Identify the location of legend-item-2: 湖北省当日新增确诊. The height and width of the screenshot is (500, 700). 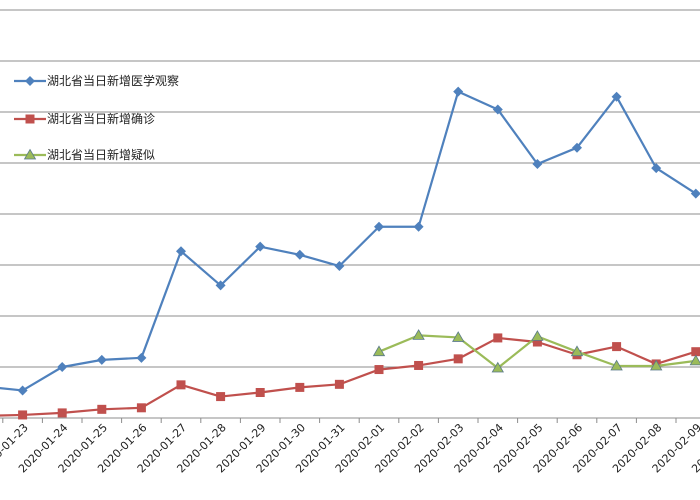
(84, 118).